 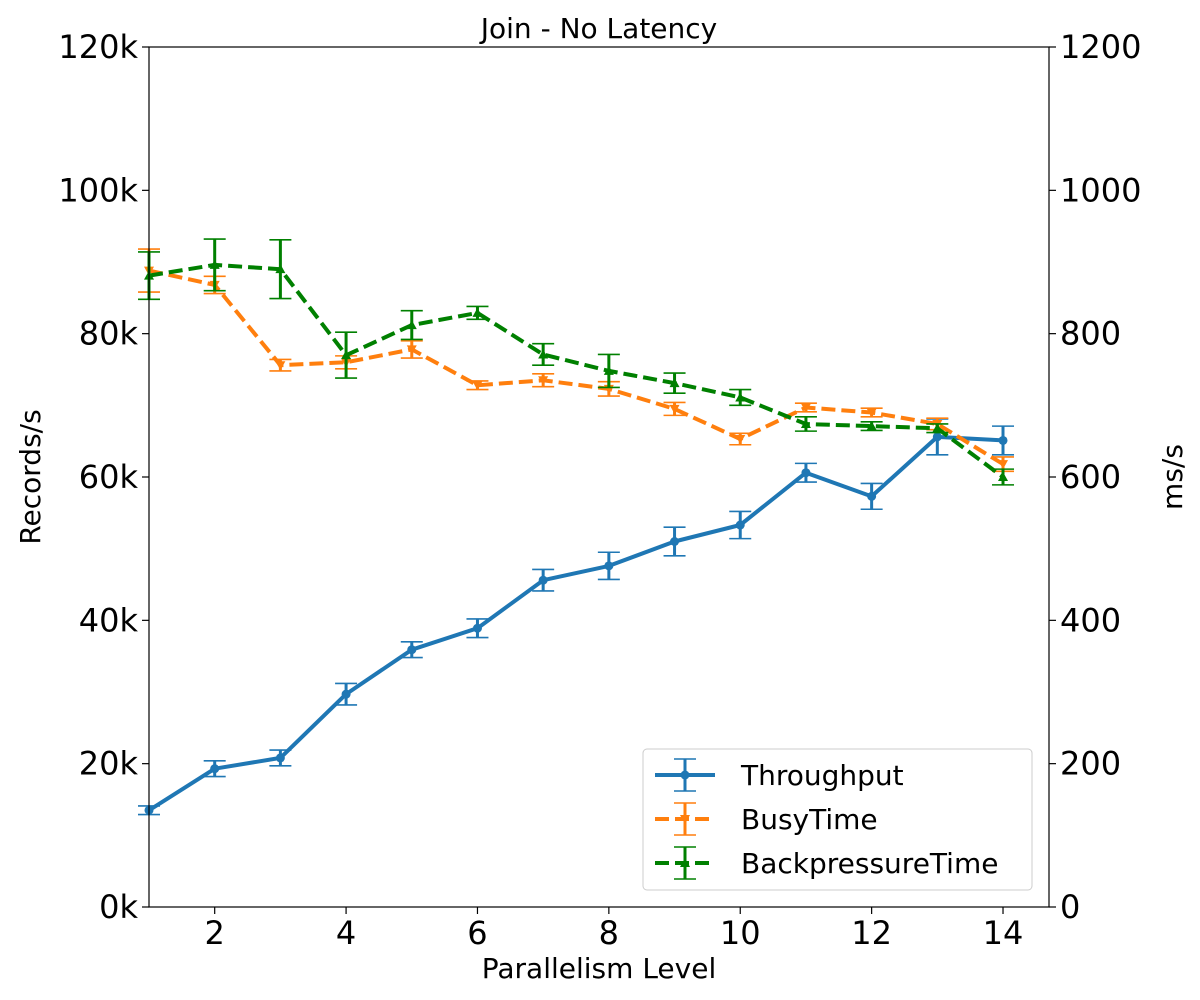 What do you see at coordinates (1100, 190) in the screenshot?
I see `y-right-tick-label: 1000` at bounding box center [1100, 190].